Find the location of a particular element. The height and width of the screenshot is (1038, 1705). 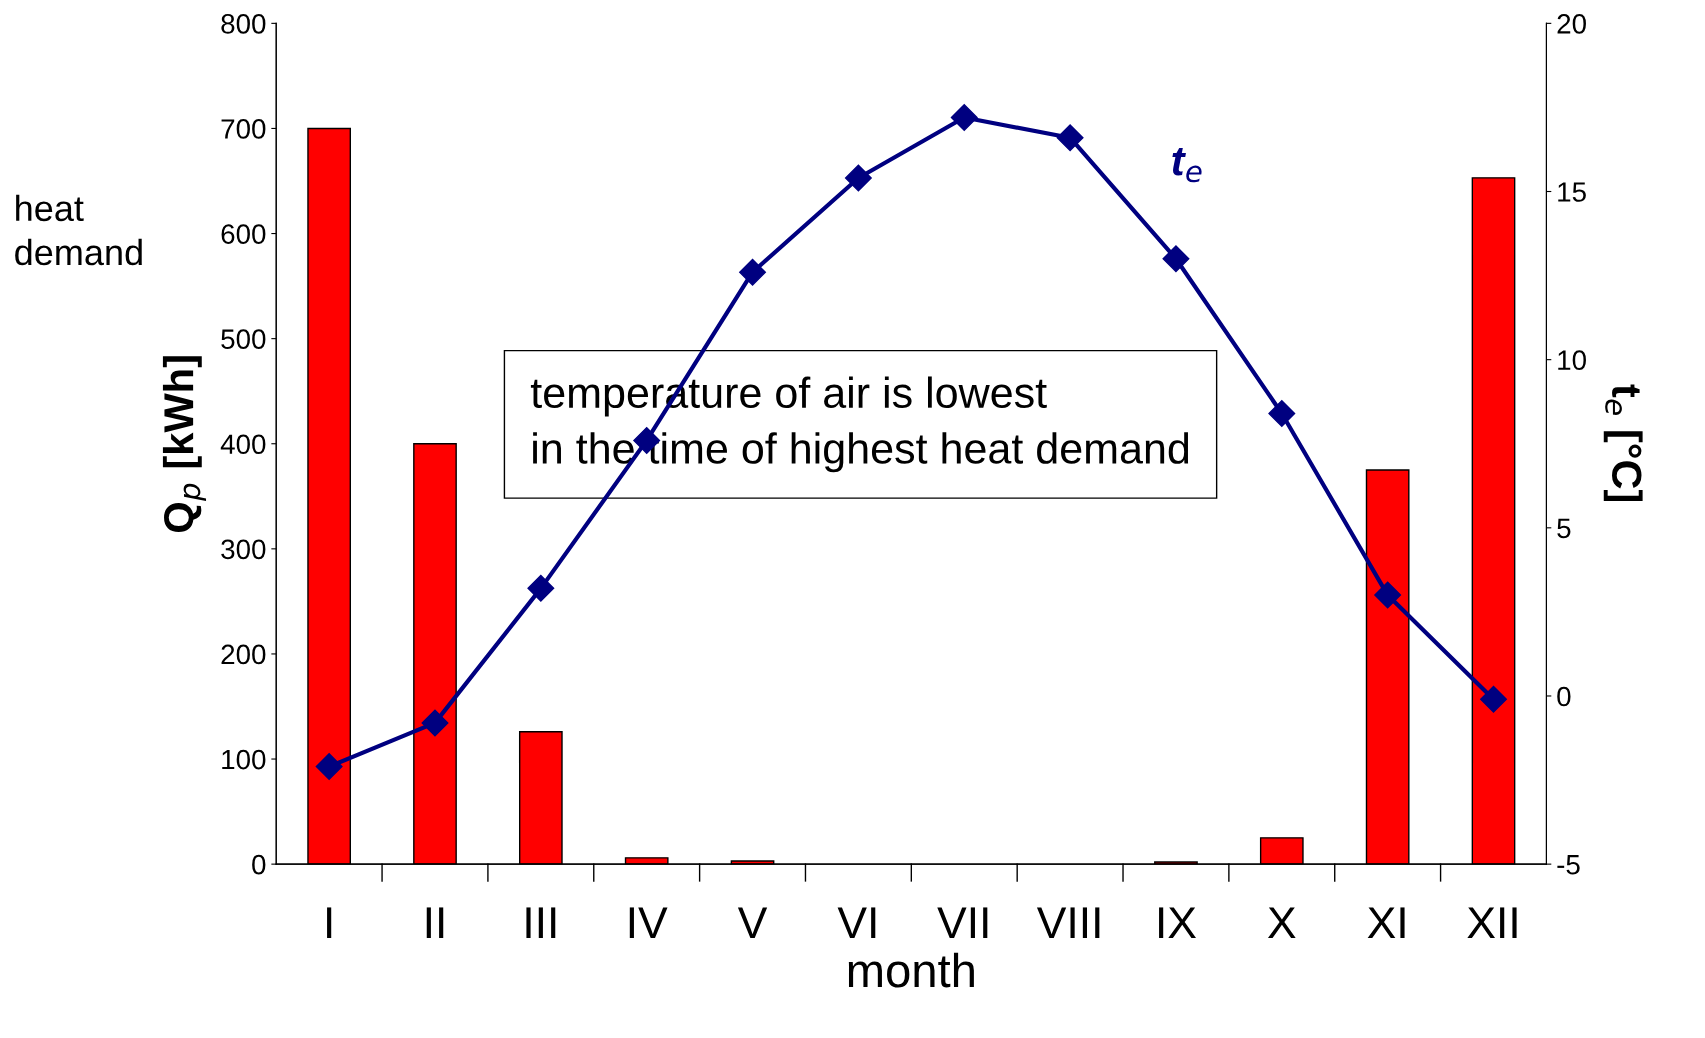

y2-tick-label: 20 is located at coordinates (1571, 24).